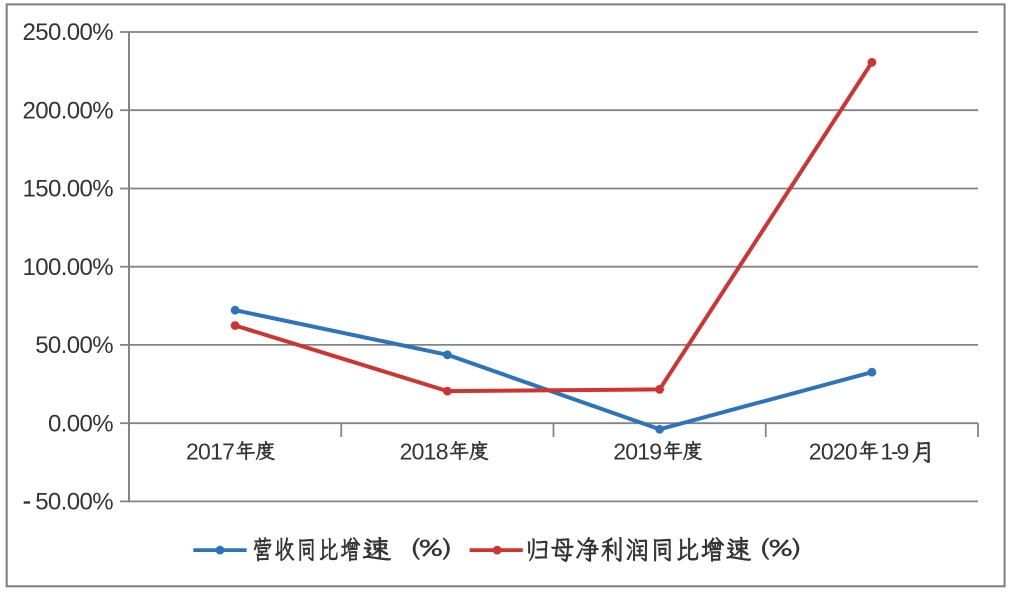 The image size is (1014, 601). What do you see at coordinates (637, 451) in the screenshot?
I see `svg-text: 2019` at bounding box center [637, 451].